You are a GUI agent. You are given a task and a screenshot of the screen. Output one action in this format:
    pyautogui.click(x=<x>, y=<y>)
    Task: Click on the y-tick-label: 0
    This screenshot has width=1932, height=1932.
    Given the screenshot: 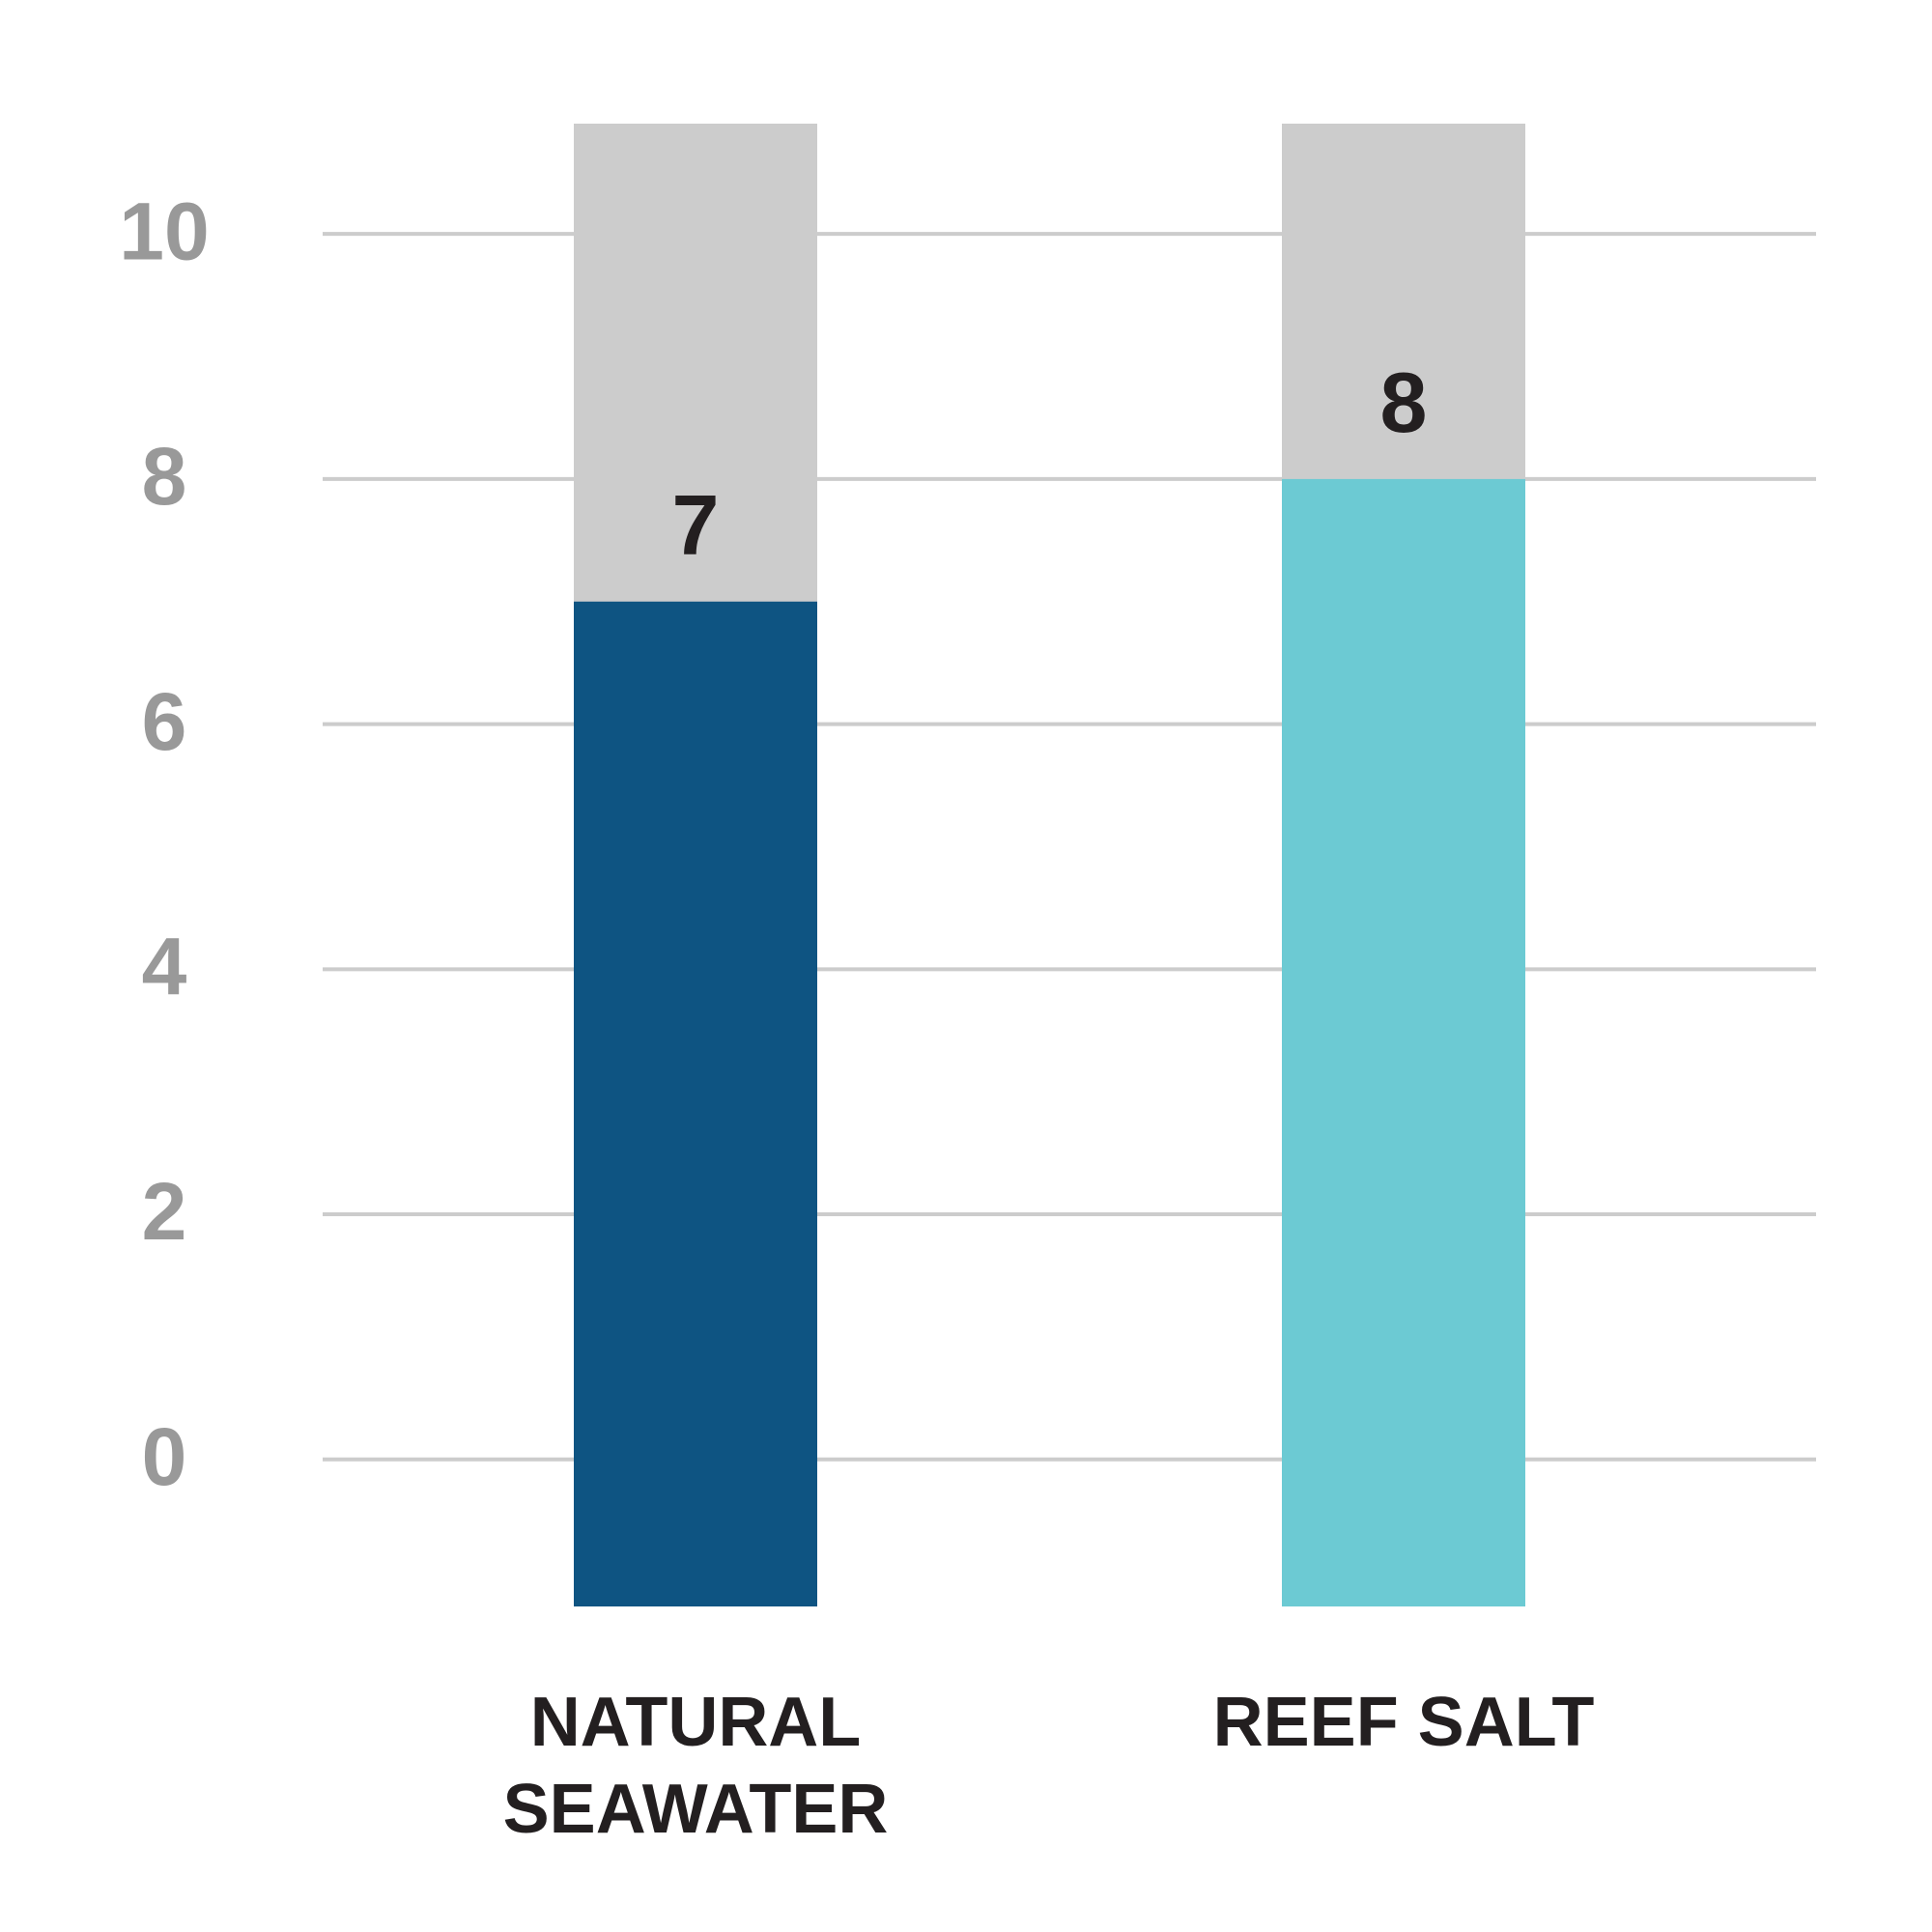 What is the action you would take?
    pyautogui.click(x=164, y=1456)
    